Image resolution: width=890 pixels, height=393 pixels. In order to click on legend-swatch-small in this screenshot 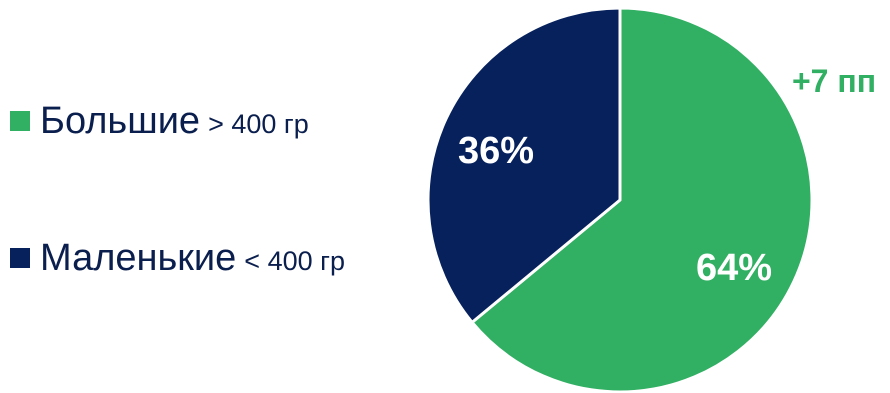, I will do `click(20, 258)`.